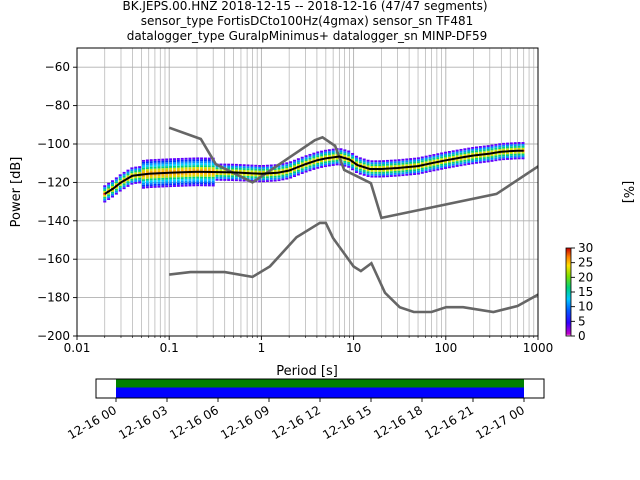 This screenshot has height=480, width=640. I want to click on y-tick-label: −120, so click(53, 182).